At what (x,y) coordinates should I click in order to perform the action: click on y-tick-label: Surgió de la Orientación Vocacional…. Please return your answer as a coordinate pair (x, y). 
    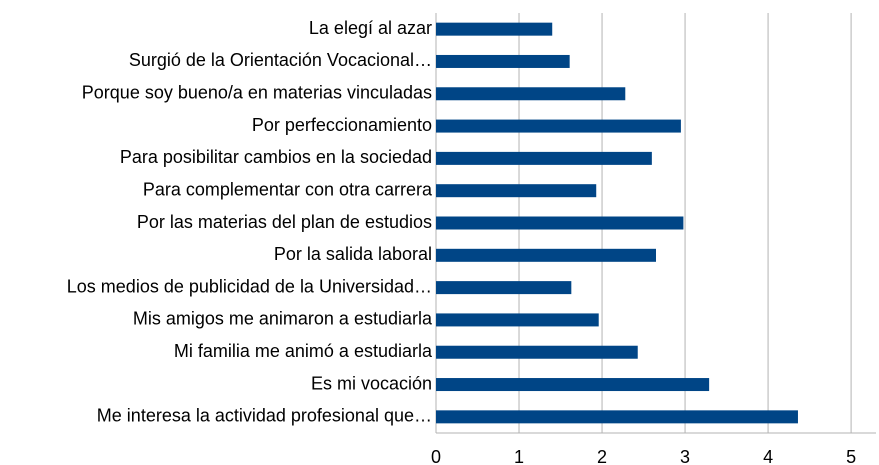
    Looking at the image, I should click on (280, 60).